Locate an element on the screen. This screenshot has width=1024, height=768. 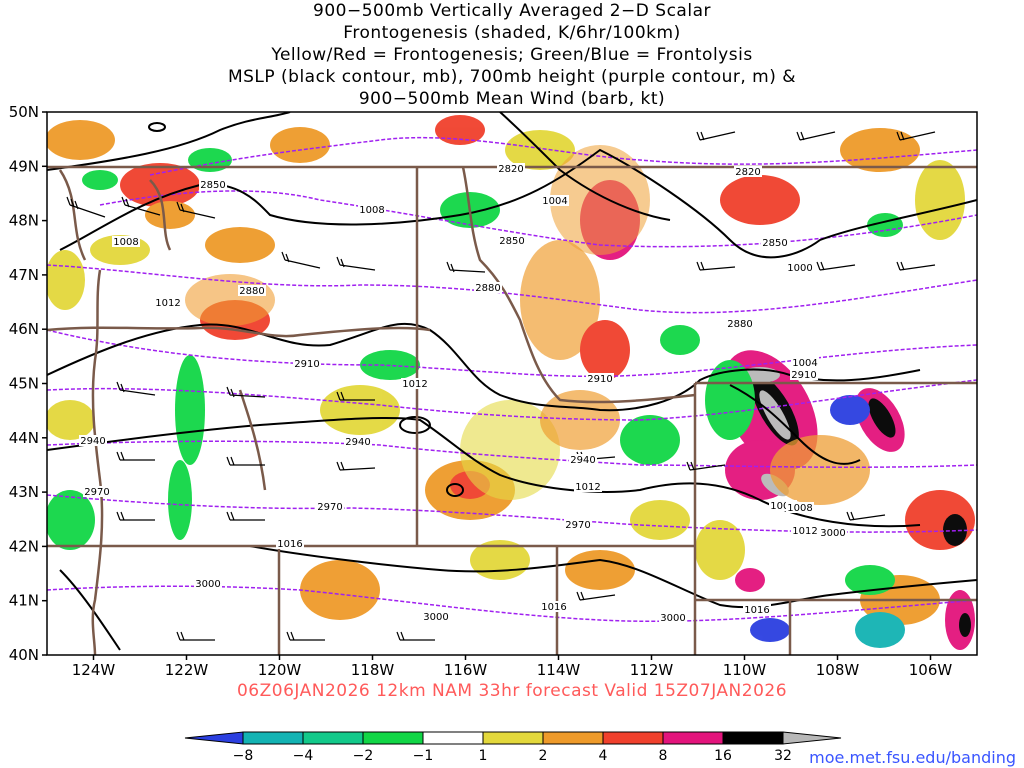
lon-tick-label: 118W is located at coordinates (373, 670).